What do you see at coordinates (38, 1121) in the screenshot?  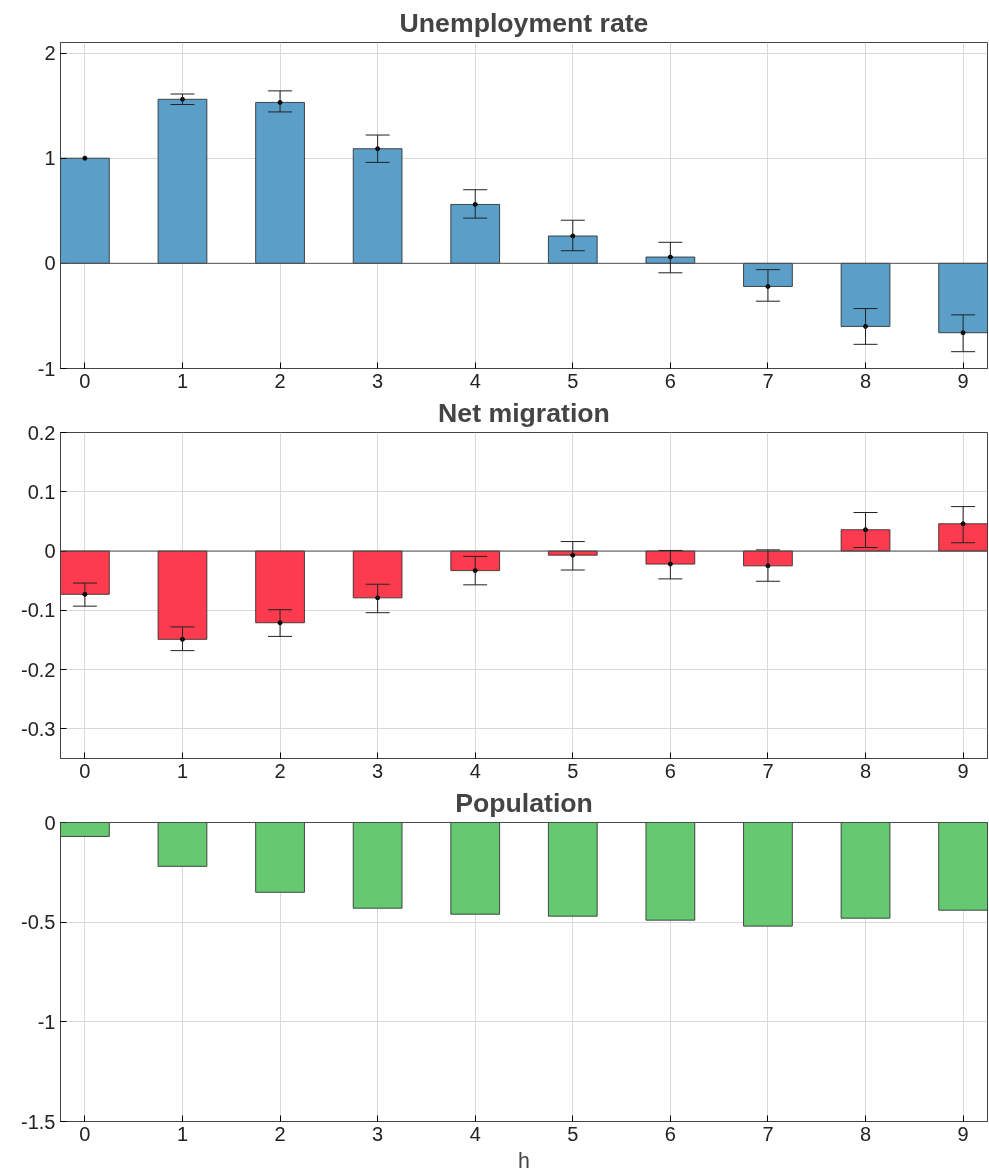 I see `y-tick-label: -1.5` at bounding box center [38, 1121].